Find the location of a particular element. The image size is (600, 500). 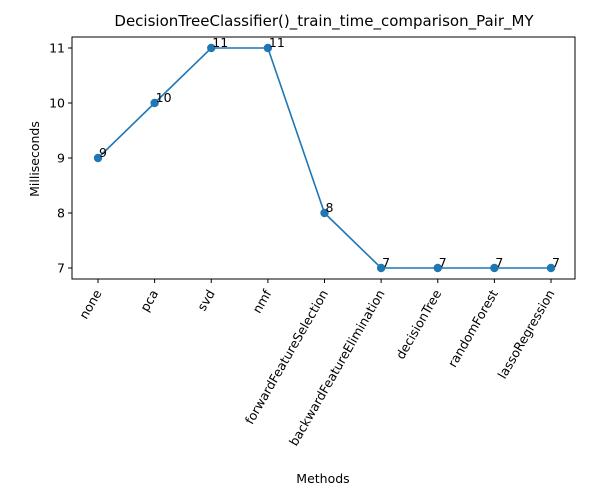

x-tick-label: backwardFeatureElimination is located at coordinates (337, 367).